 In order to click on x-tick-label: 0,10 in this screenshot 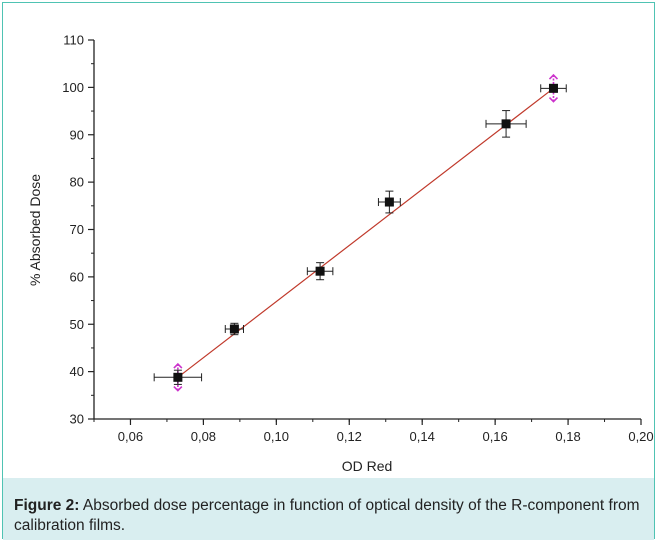, I will do `click(276, 436)`.